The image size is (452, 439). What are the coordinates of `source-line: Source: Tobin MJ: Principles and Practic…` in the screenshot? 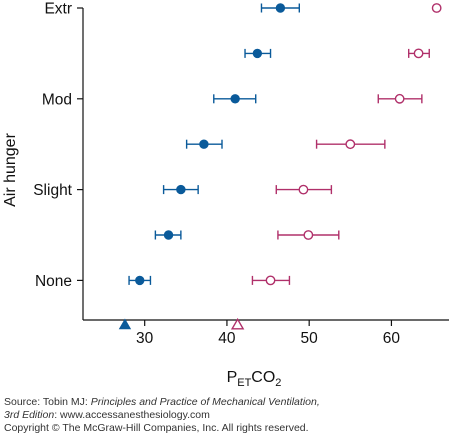 It's located at (226, 402).